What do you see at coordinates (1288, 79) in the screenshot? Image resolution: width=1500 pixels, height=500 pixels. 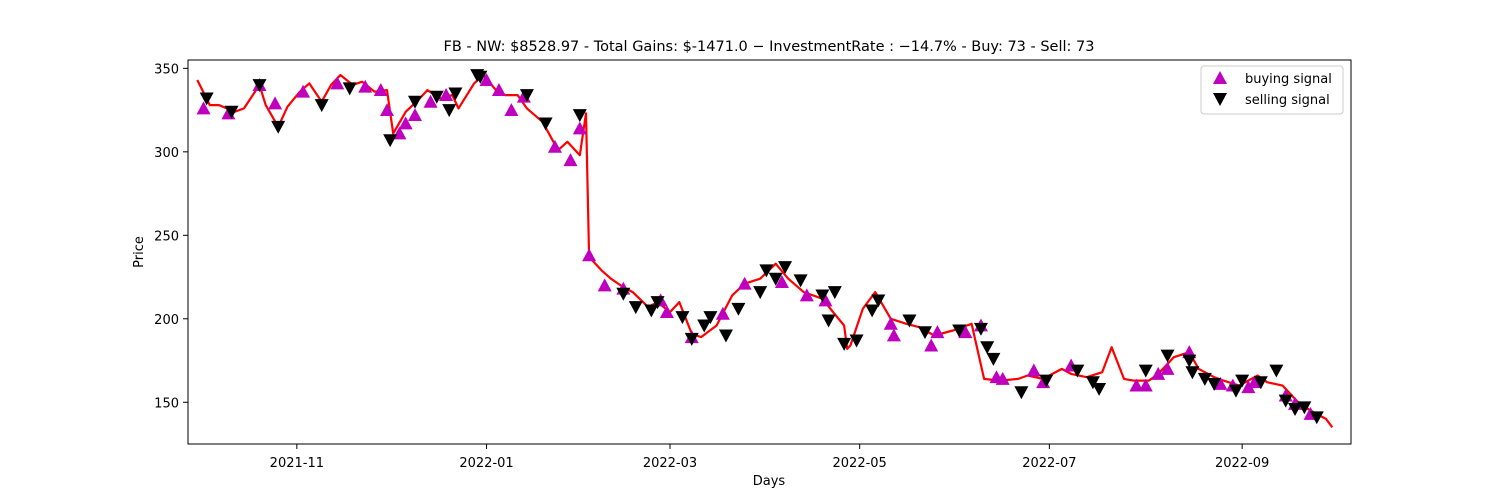 I see `legend-buy-label: buying signal` at bounding box center [1288, 79].